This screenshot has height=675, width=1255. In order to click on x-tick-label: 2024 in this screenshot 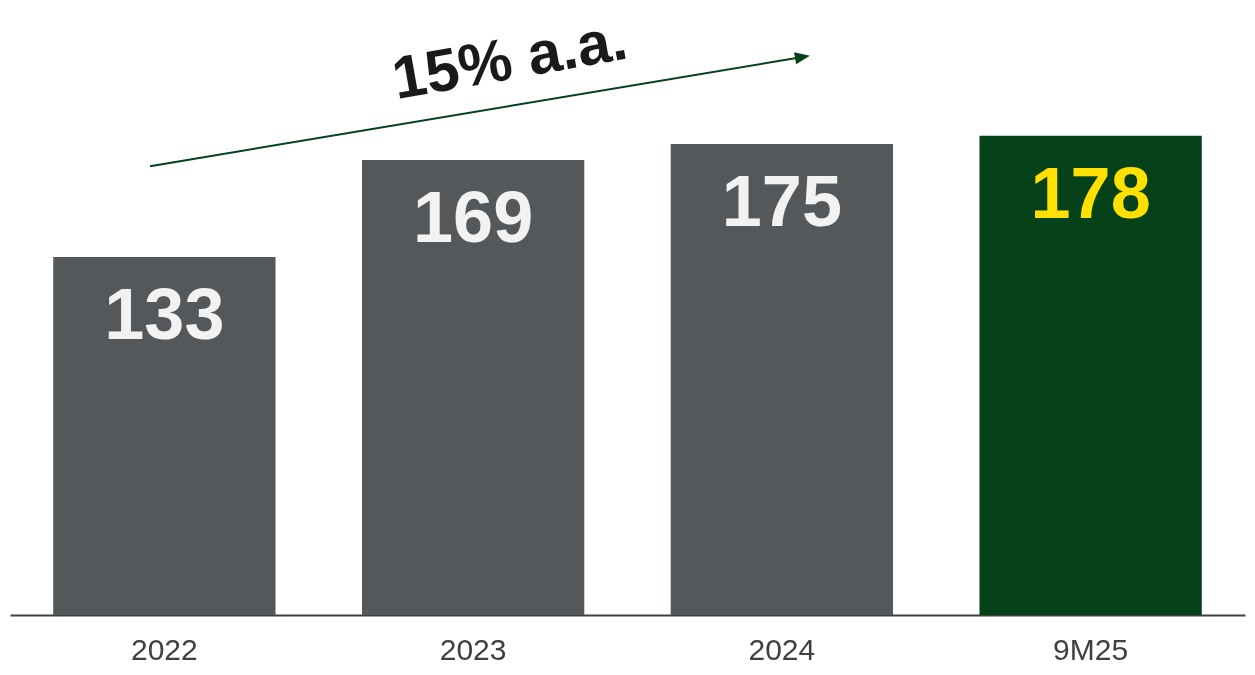, I will do `click(782, 649)`.